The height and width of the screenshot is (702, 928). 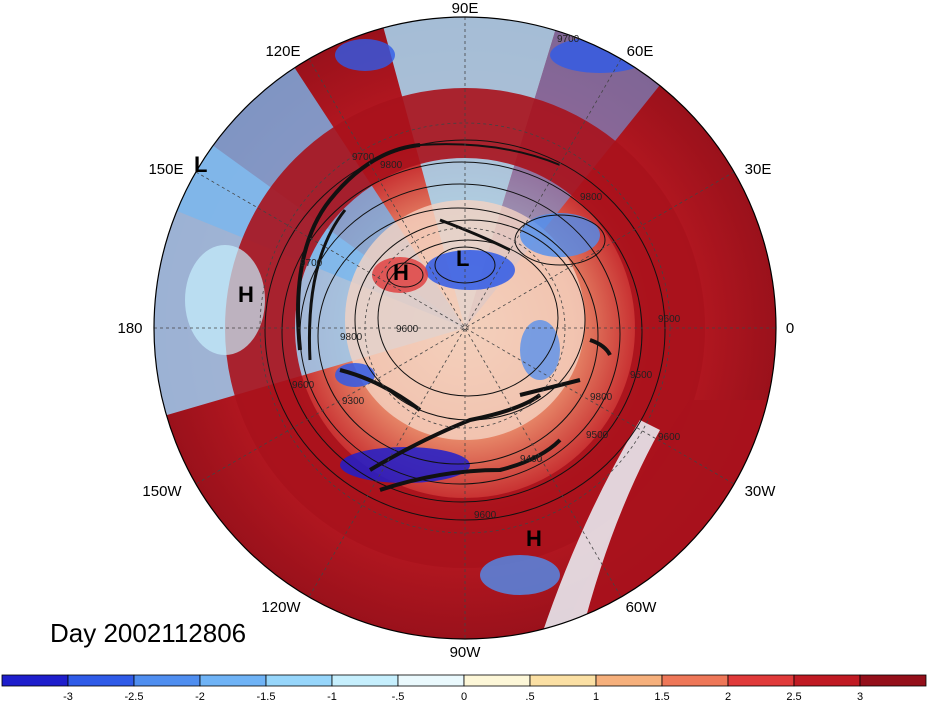 I want to click on lon-label: 150W, so click(x=162, y=491).